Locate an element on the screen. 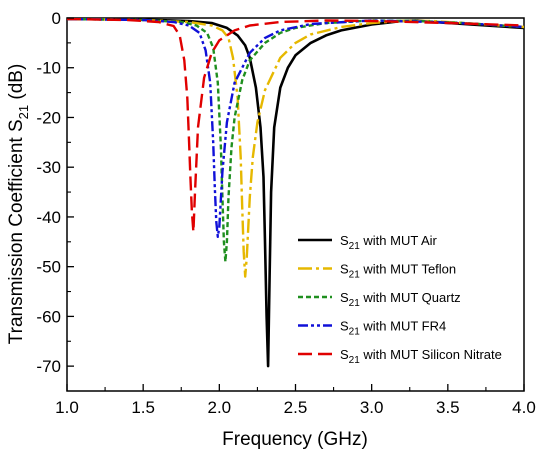  y-tick-label: -70 is located at coordinates (48, 366).